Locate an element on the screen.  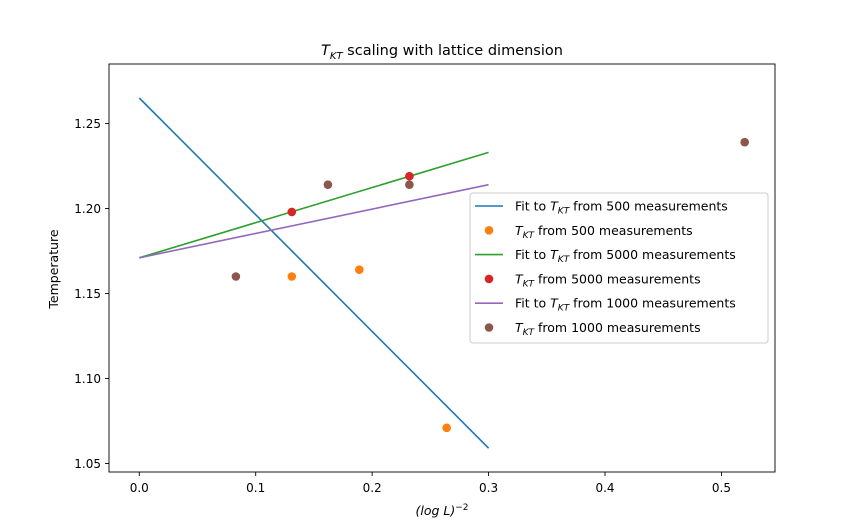
legend-entry-label: Fit to TKT from 500 measurements is located at coordinates (621, 208).